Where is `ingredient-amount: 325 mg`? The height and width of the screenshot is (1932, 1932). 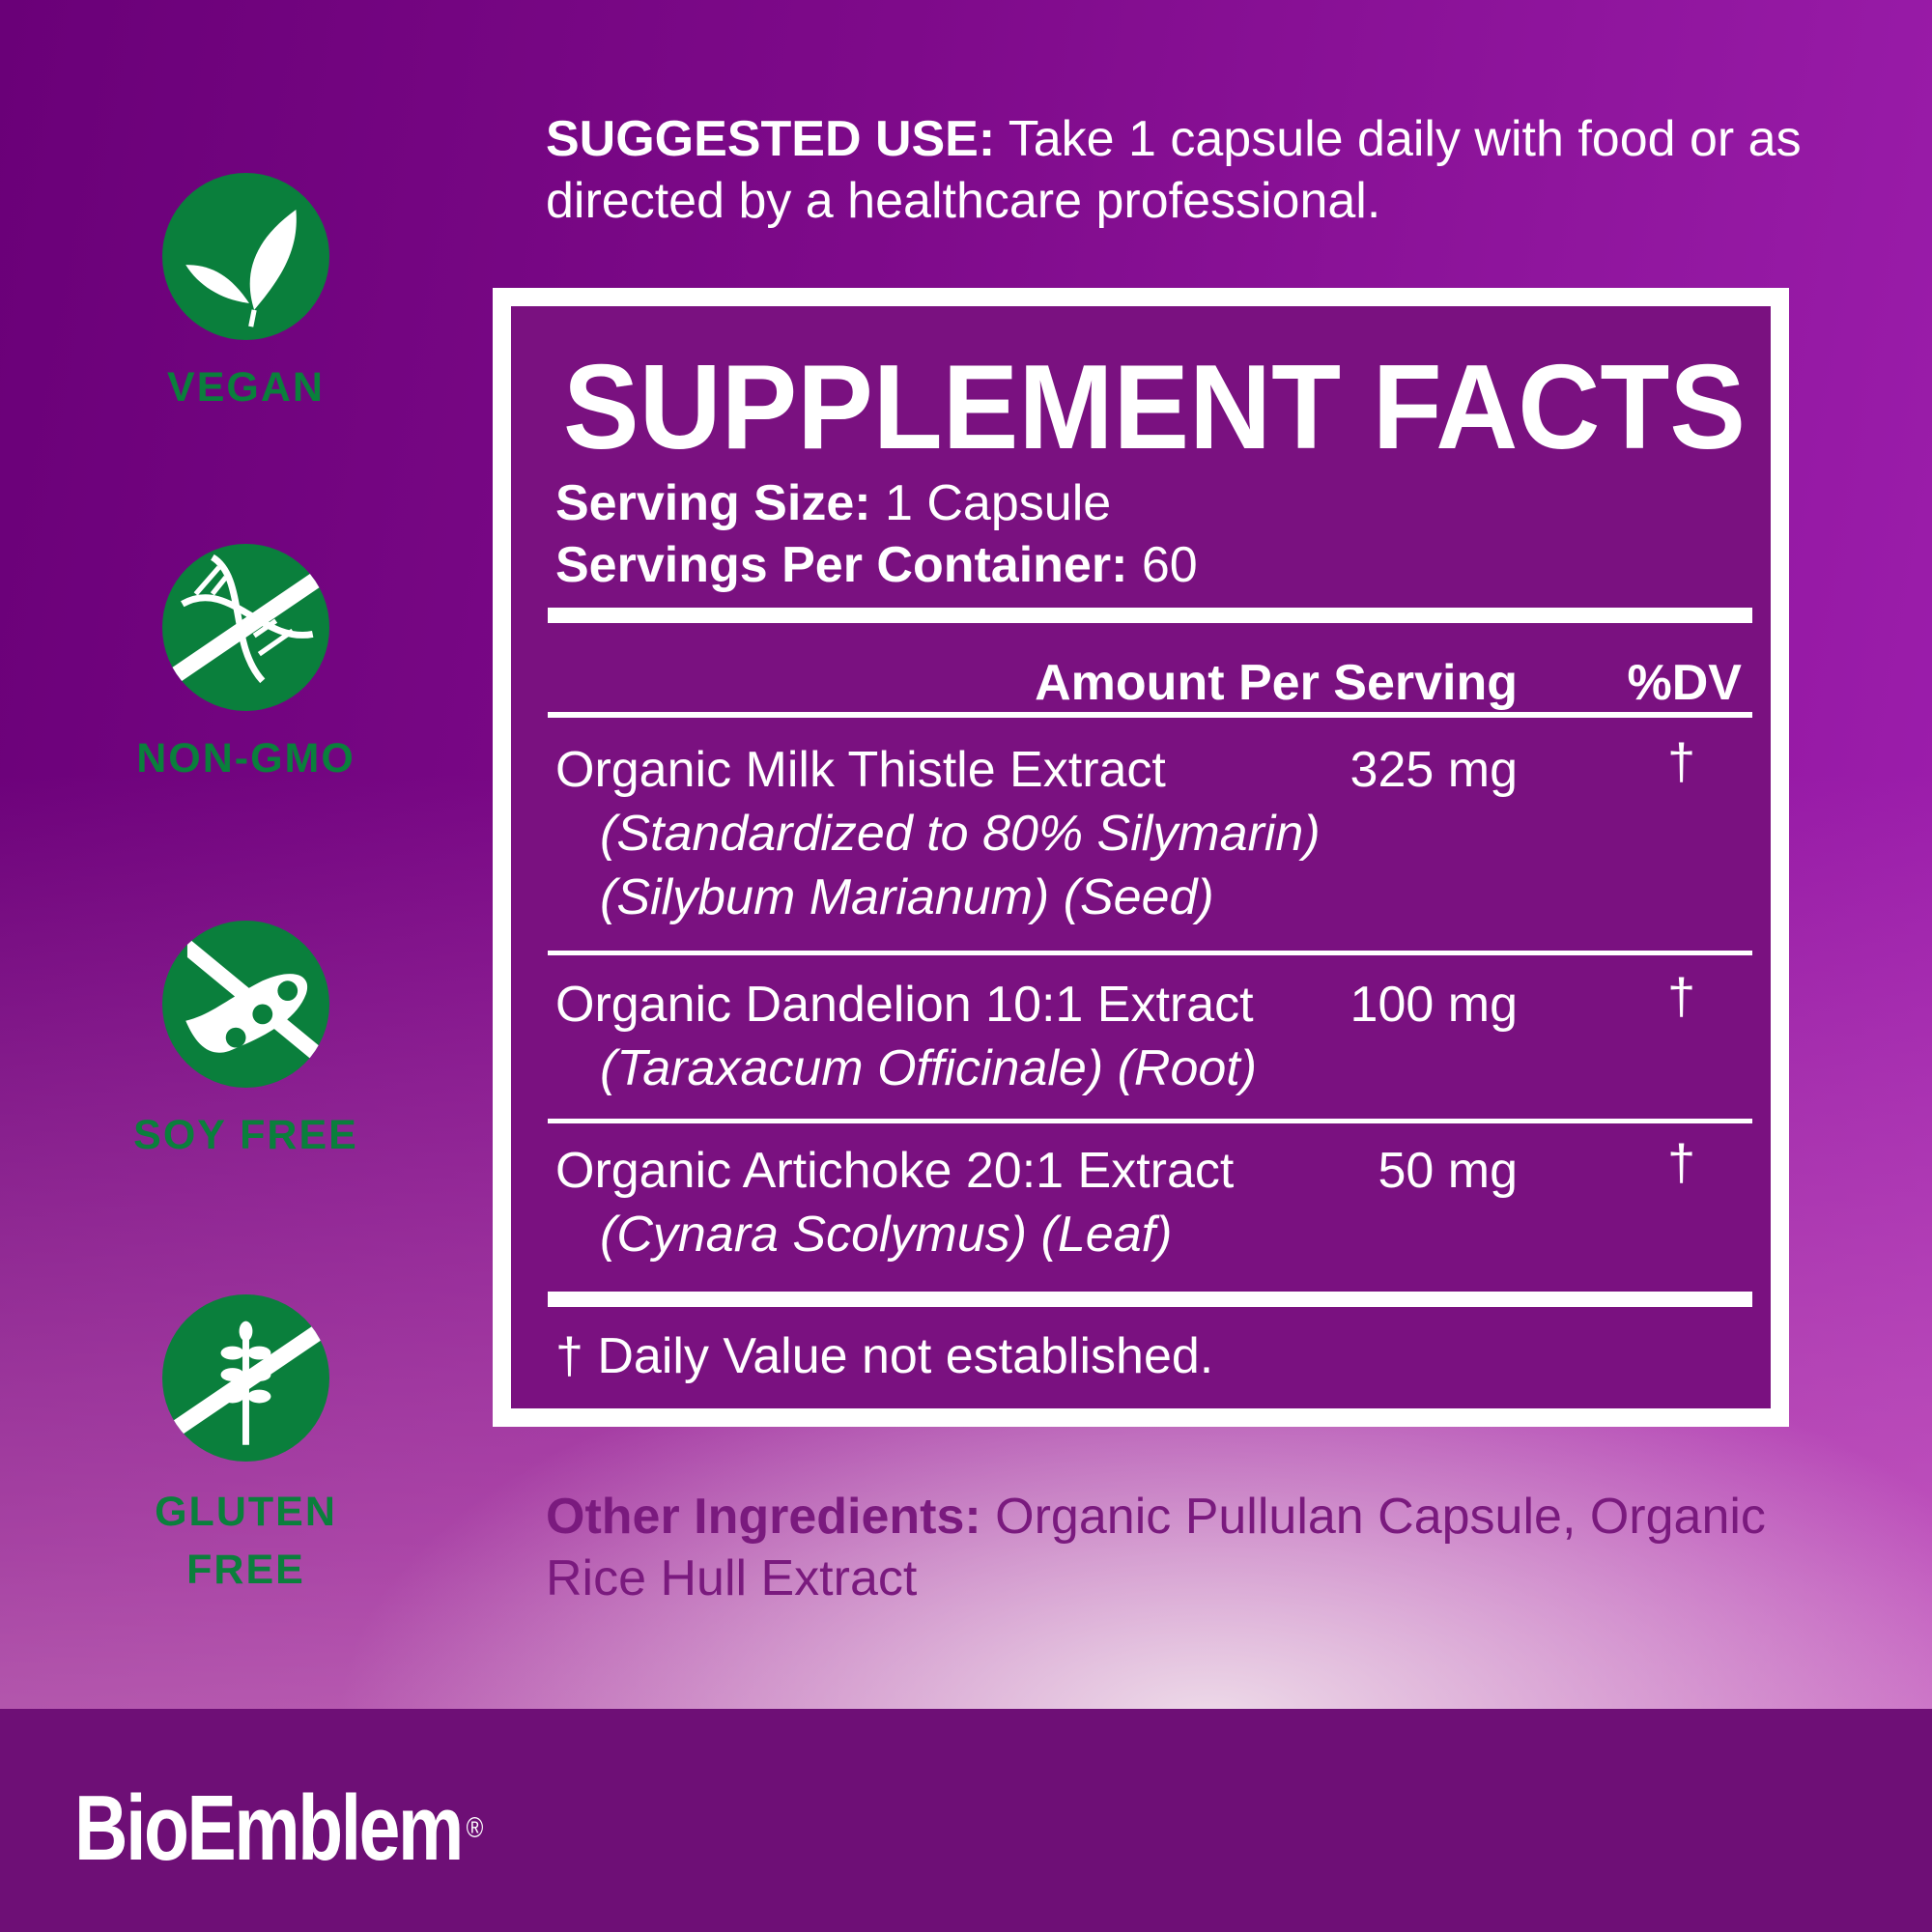 ingredient-amount: 325 mg is located at coordinates (1434, 770).